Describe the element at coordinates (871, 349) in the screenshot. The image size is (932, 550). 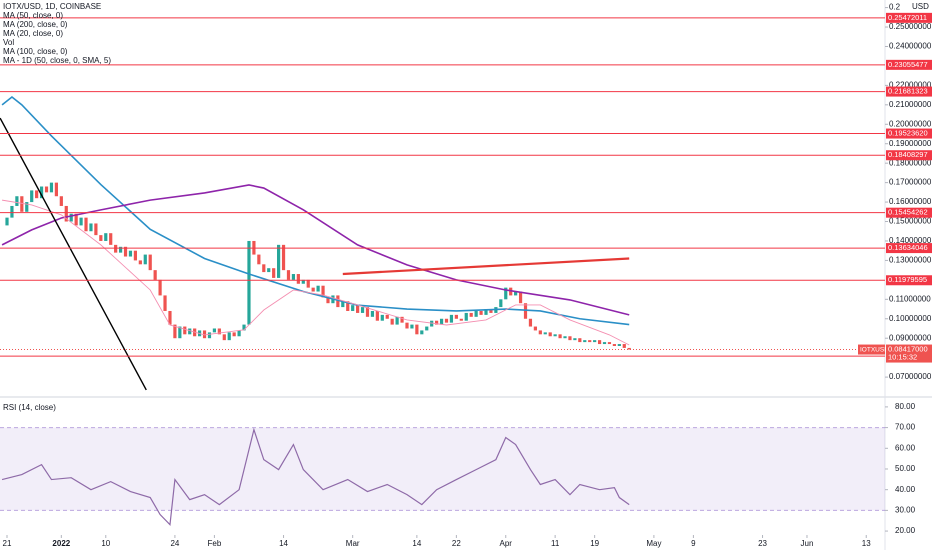
I see `symbol-tag` at that location.